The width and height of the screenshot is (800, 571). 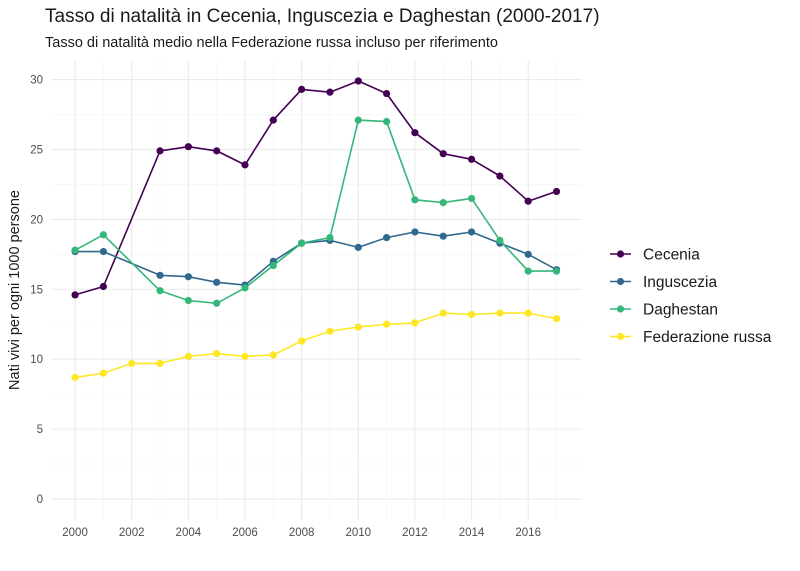 What do you see at coordinates (15, 290) in the screenshot?
I see `y-axis-title: Nati vivi per ogni 1000 persone` at bounding box center [15, 290].